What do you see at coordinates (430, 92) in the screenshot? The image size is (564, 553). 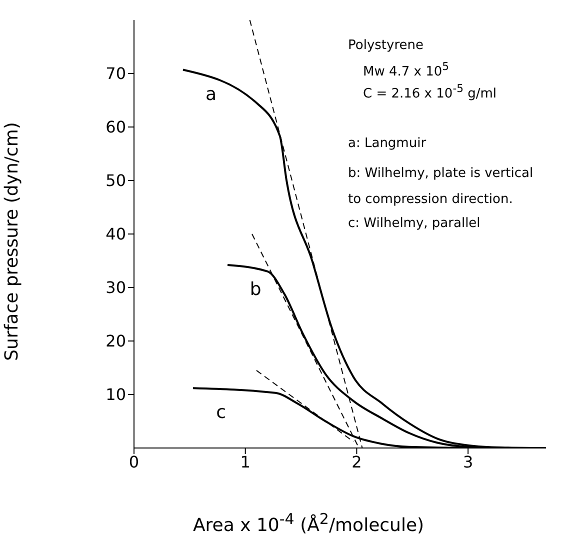 I see `annotation: C = 2.16 x 10$^{-5}$ g/ml` at bounding box center [430, 92].